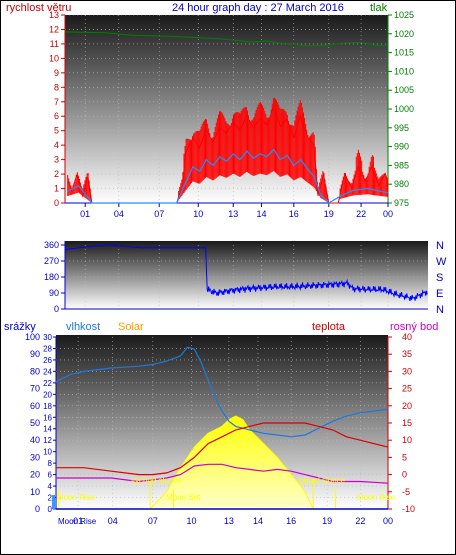  Describe the element at coordinates (327, 521) in the screenshot. I see `panel3-x-tick: 19` at that location.